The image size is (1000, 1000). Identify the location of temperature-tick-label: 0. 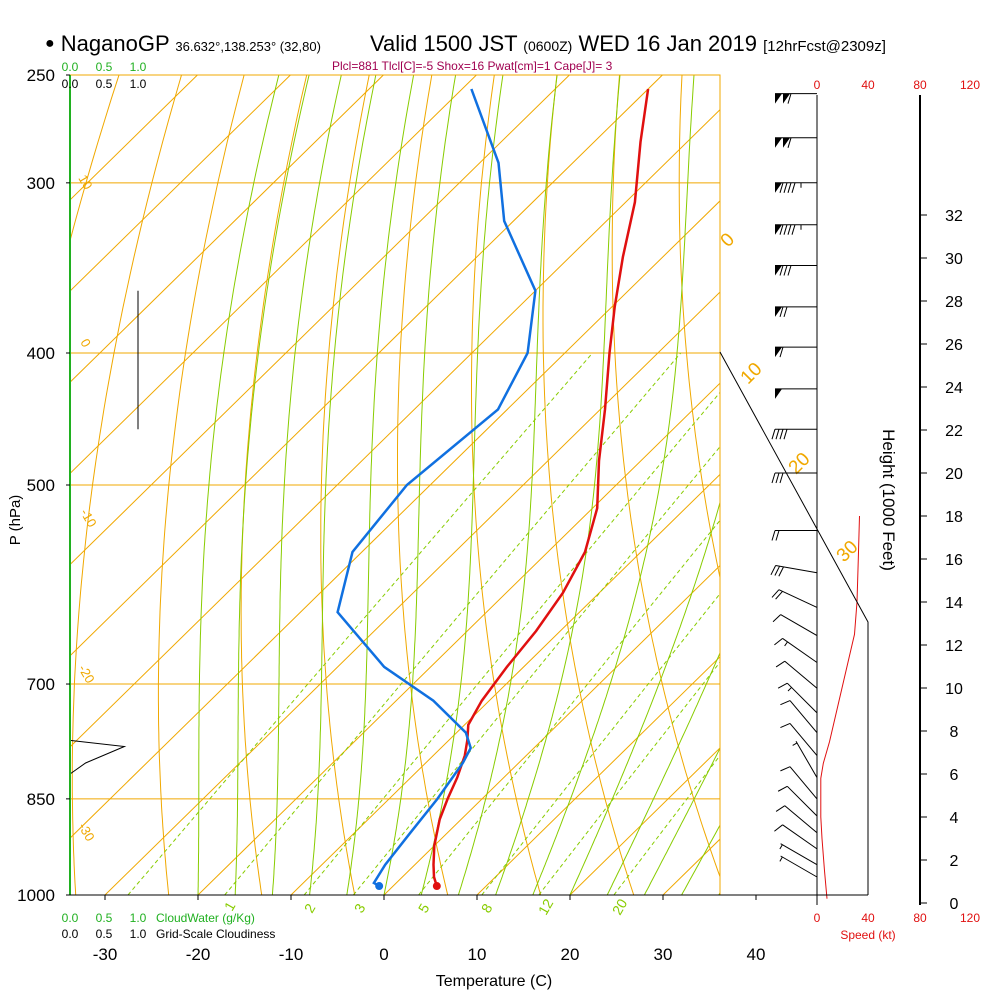
(383, 954).